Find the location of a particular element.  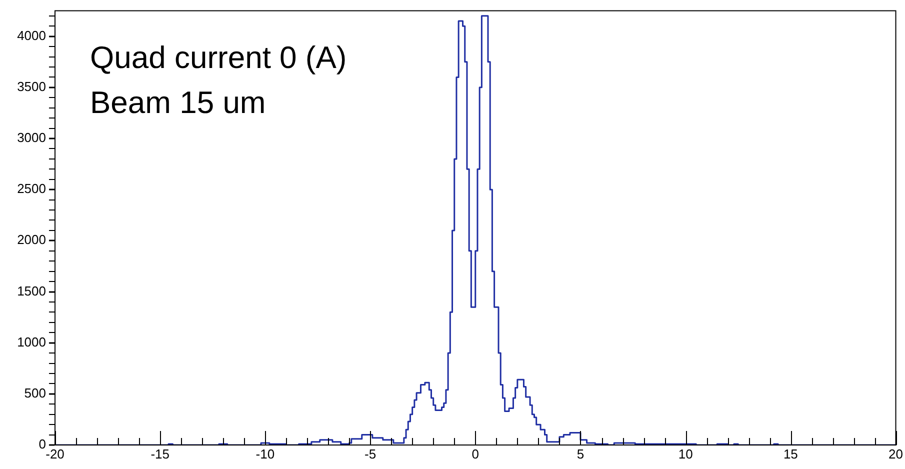

annotation: Beam 15 um is located at coordinates (178, 102).